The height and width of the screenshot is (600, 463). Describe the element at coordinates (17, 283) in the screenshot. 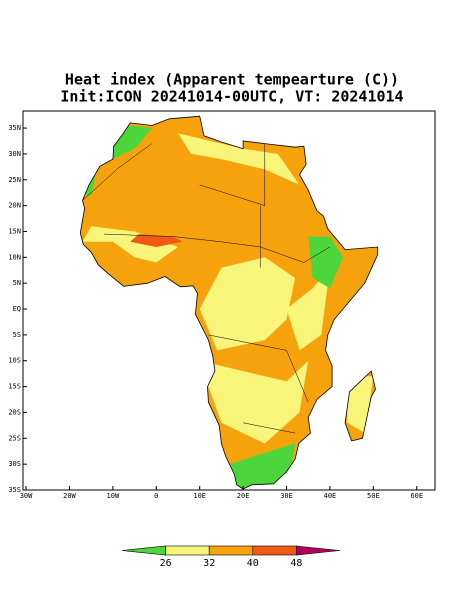

I see `y-tick-label: 5N` at that location.